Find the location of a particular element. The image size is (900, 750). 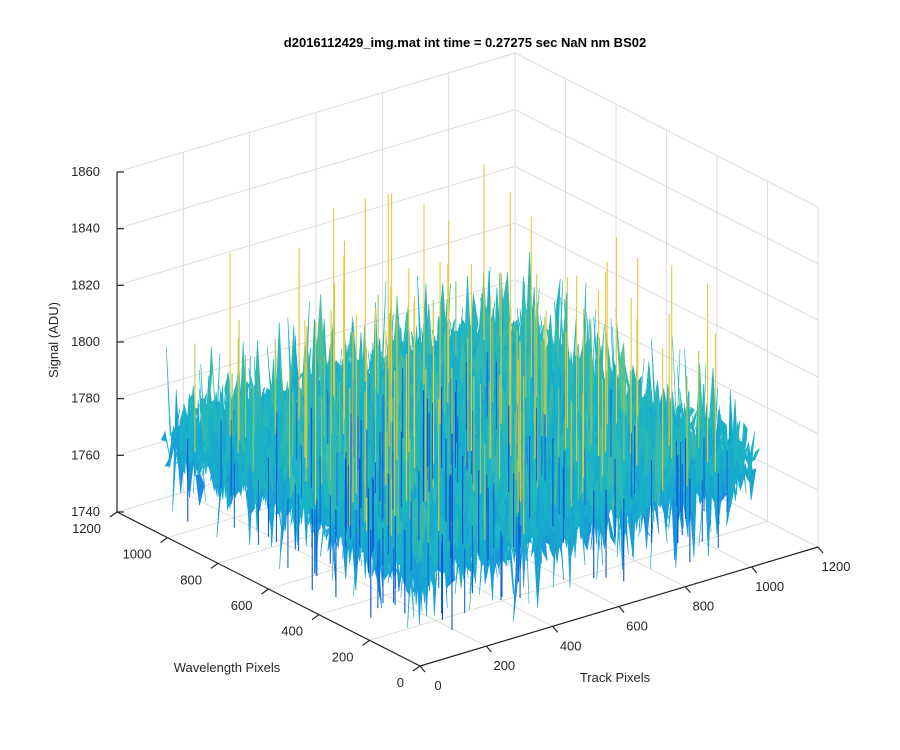

floor-gridline-y is located at coordinates (568, 580).